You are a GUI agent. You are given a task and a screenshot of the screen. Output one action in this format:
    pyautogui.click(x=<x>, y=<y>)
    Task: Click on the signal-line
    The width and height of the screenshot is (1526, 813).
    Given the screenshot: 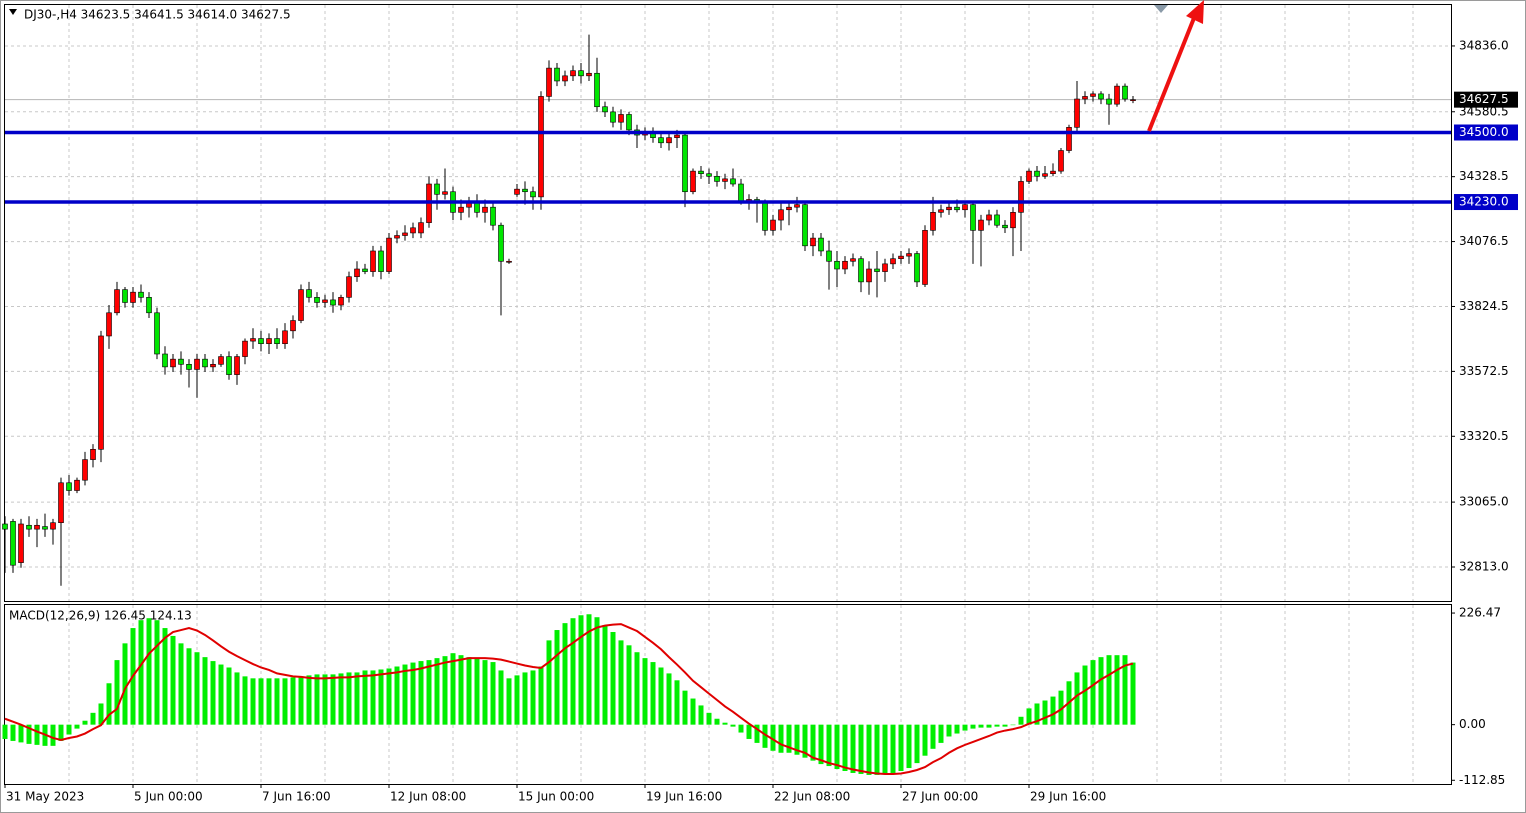 What is the action you would take?
    pyautogui.click(x=569, y=699)
    